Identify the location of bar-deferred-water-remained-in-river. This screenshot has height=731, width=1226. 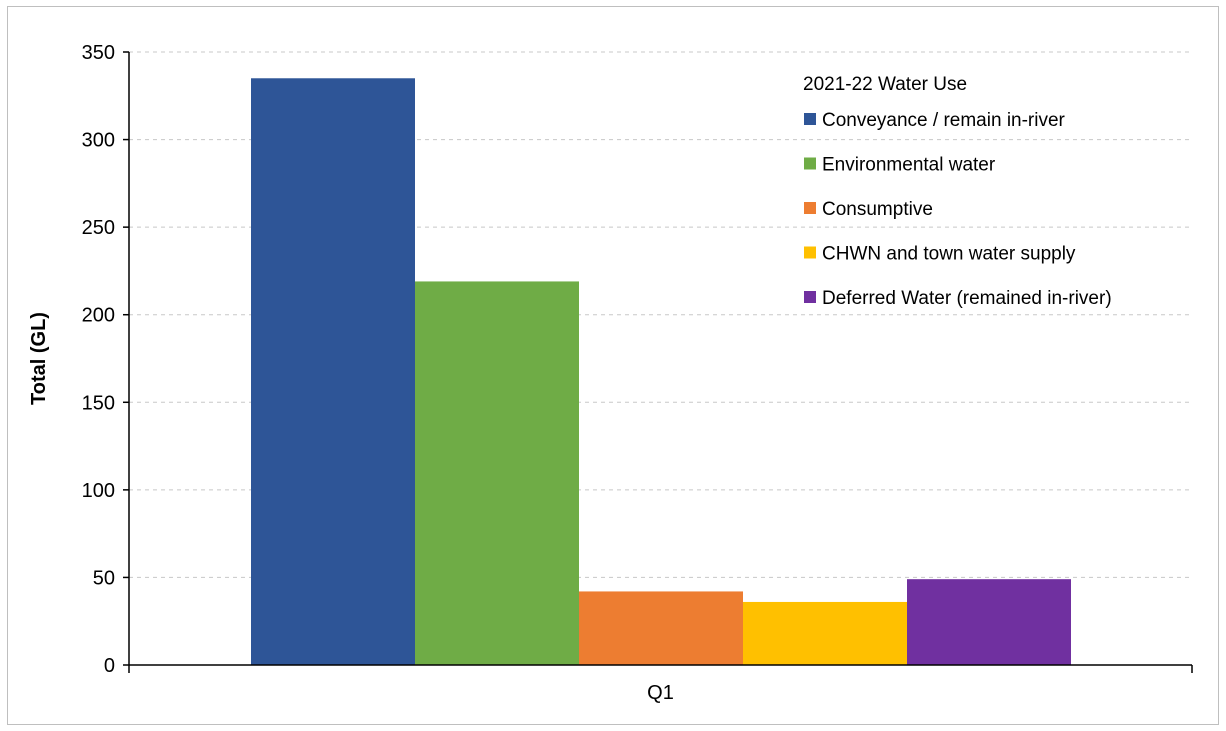
(989, 622).